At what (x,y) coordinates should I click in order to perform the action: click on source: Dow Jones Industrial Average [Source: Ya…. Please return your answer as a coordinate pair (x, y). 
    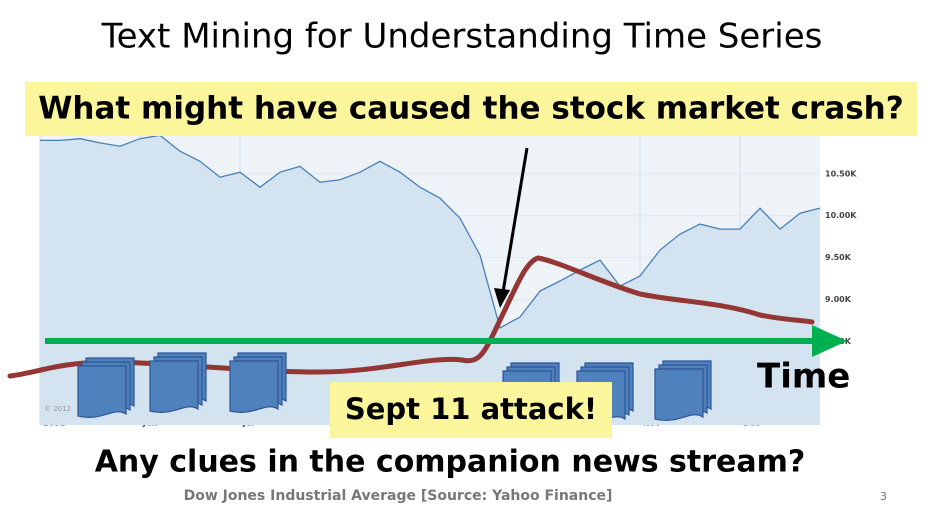
    Looking at the image, I should click on (398, 496).